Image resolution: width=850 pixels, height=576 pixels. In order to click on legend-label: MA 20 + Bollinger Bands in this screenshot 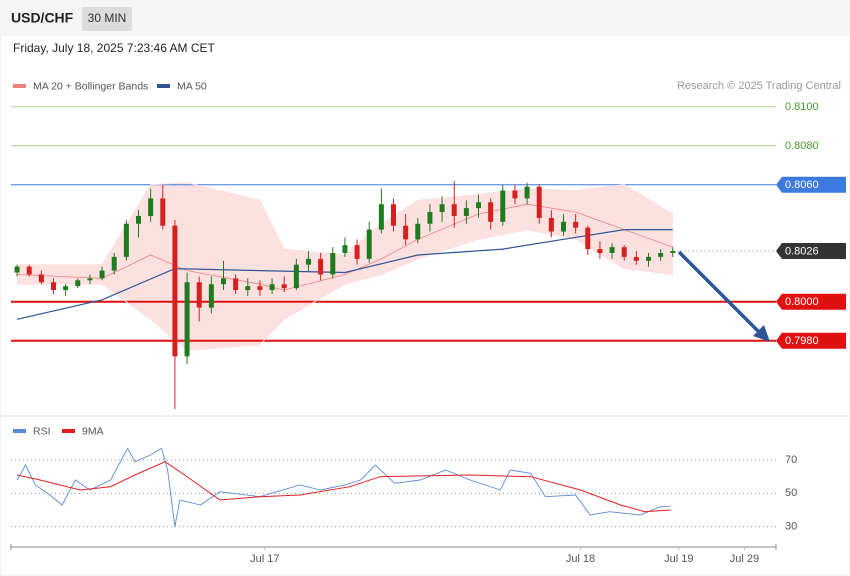, I will do `click(90, 86)`.